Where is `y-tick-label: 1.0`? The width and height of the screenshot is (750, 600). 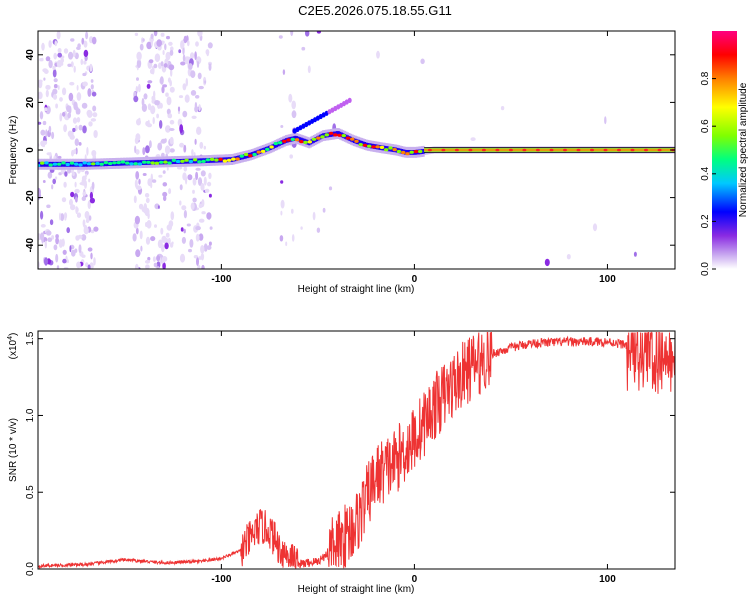 y-tick-label: 1.0 is located at coordinates (30, 415).